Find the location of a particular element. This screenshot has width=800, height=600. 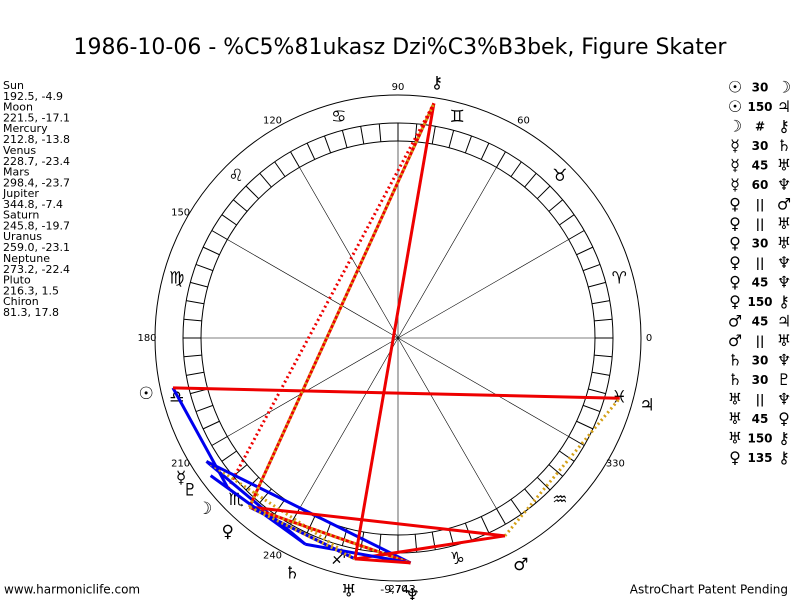

aspect-type: 135 is located at coordinates (759, 458).